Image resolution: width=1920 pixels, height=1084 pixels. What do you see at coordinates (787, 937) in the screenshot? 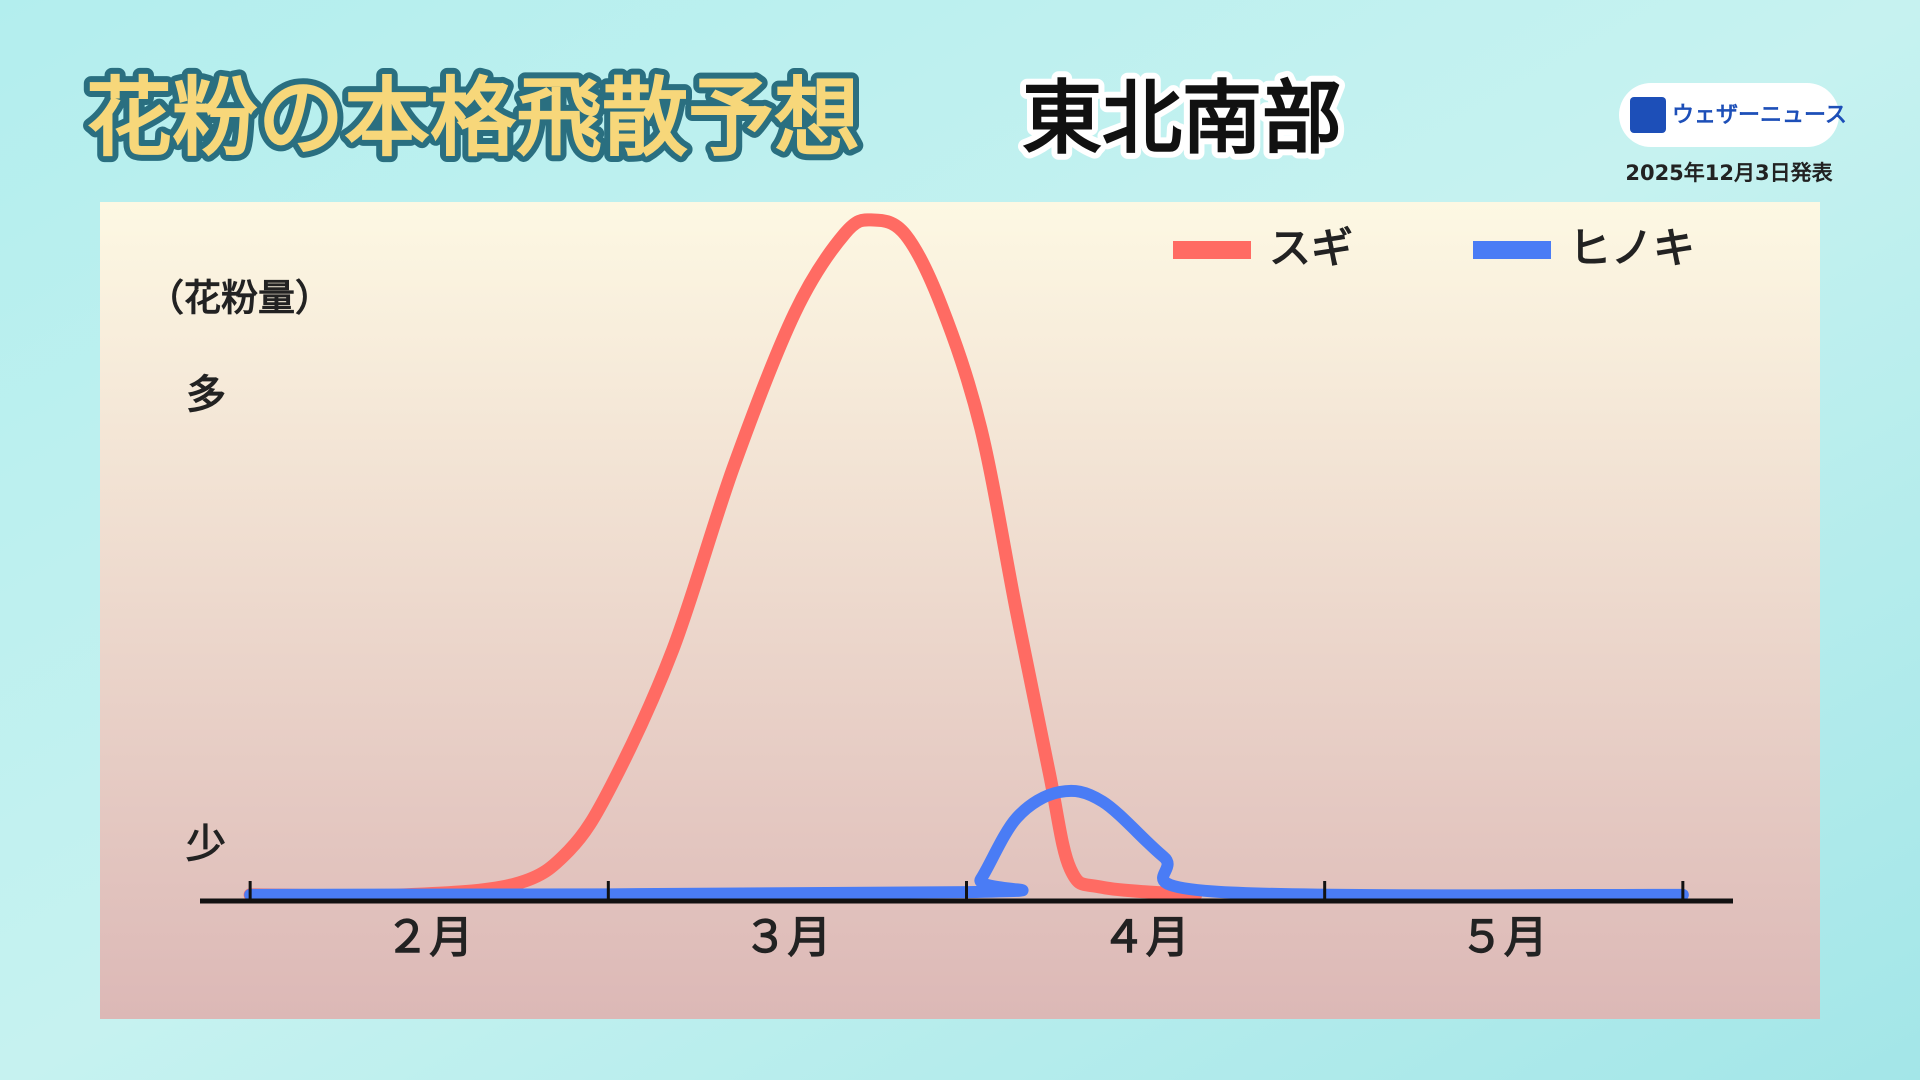
I see `x-category-label: ３月` at bounding box center [787, 937].